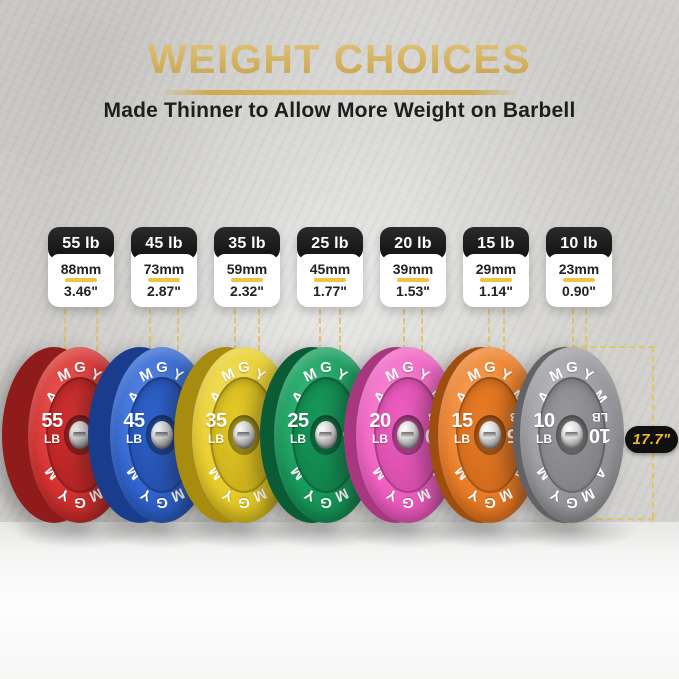 The width and height of the screenshot is (679, 679). What do you see at coordinates (298, 428) in the screenshot?
I see `weight-label-left: 25 LB` at bounding box center [298, 428].